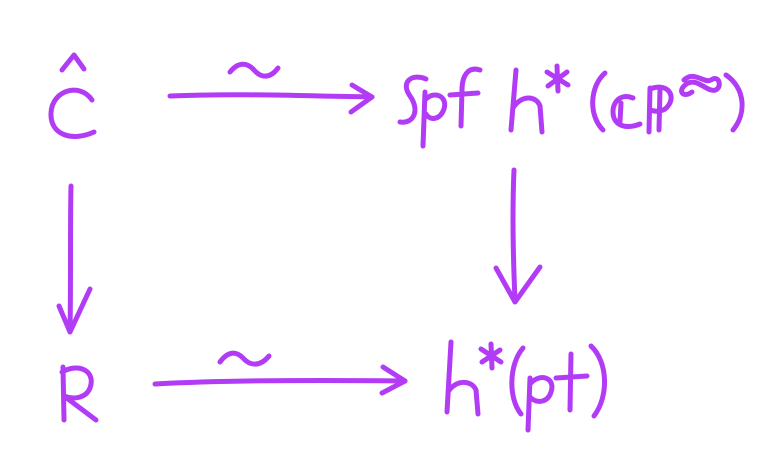 The width and height of the screenshot is (780, 450). I want to click on left-arrow-shaft, so click(70, 258).